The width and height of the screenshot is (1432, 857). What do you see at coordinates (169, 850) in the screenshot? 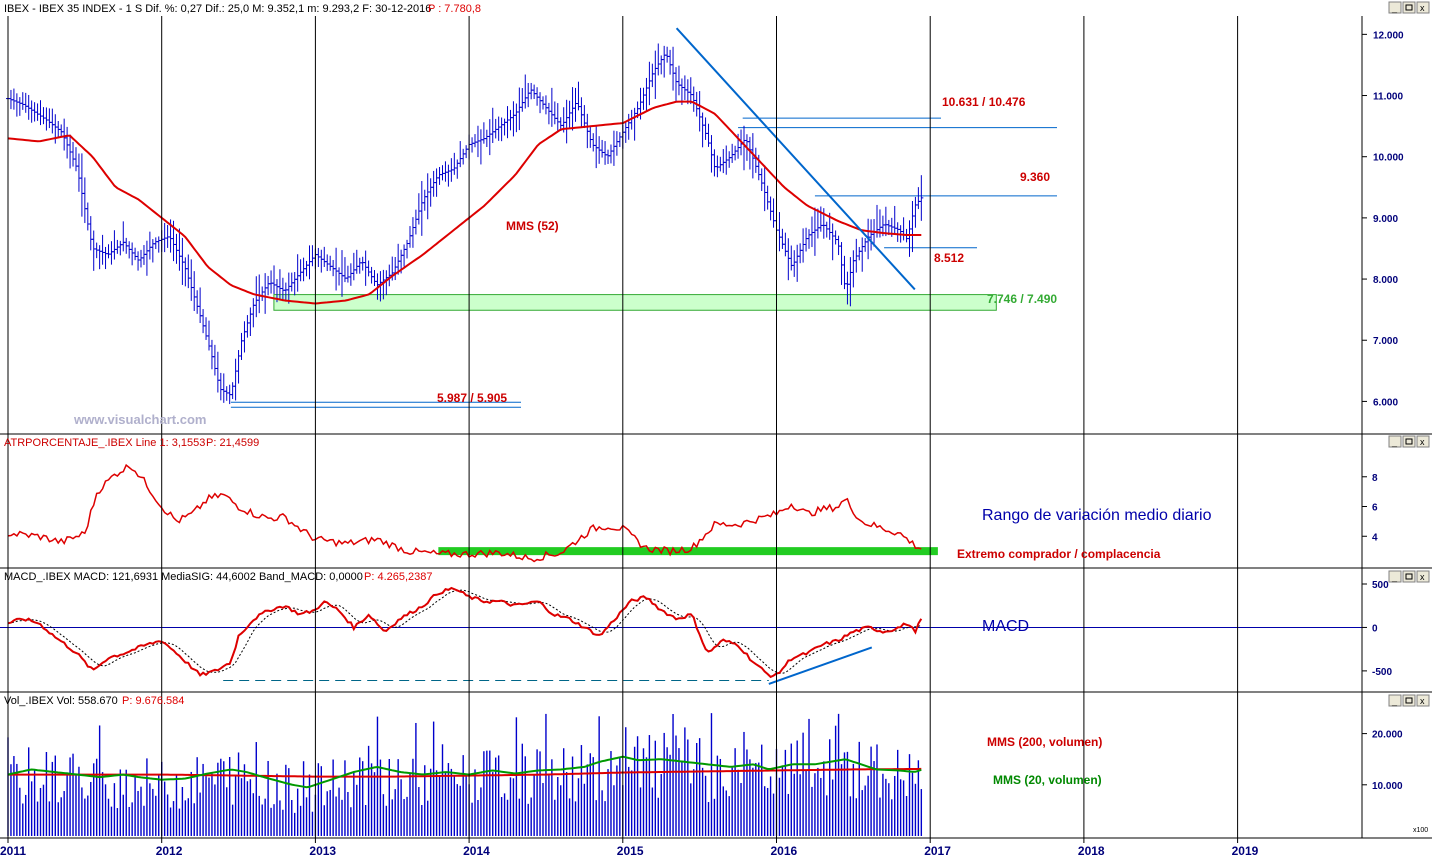
I see `x-tick-label: 2012` at bounding box center [169, 850].